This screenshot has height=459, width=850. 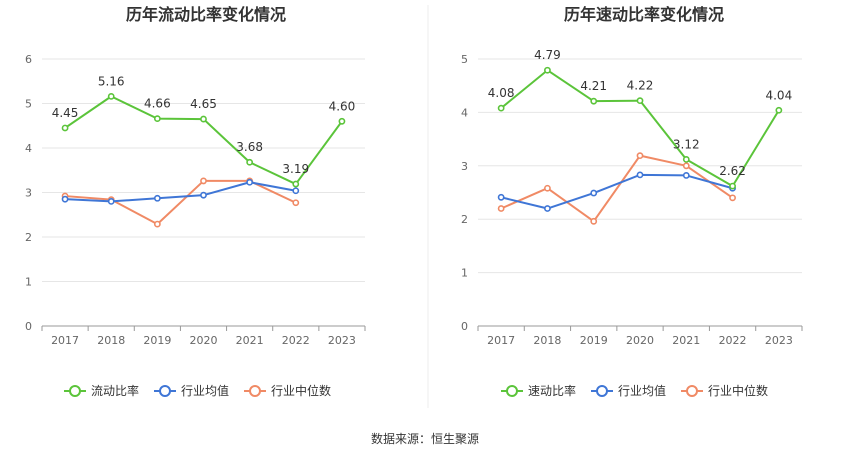 I want to click on data-label: 4.79, so click(x=547, y=55).